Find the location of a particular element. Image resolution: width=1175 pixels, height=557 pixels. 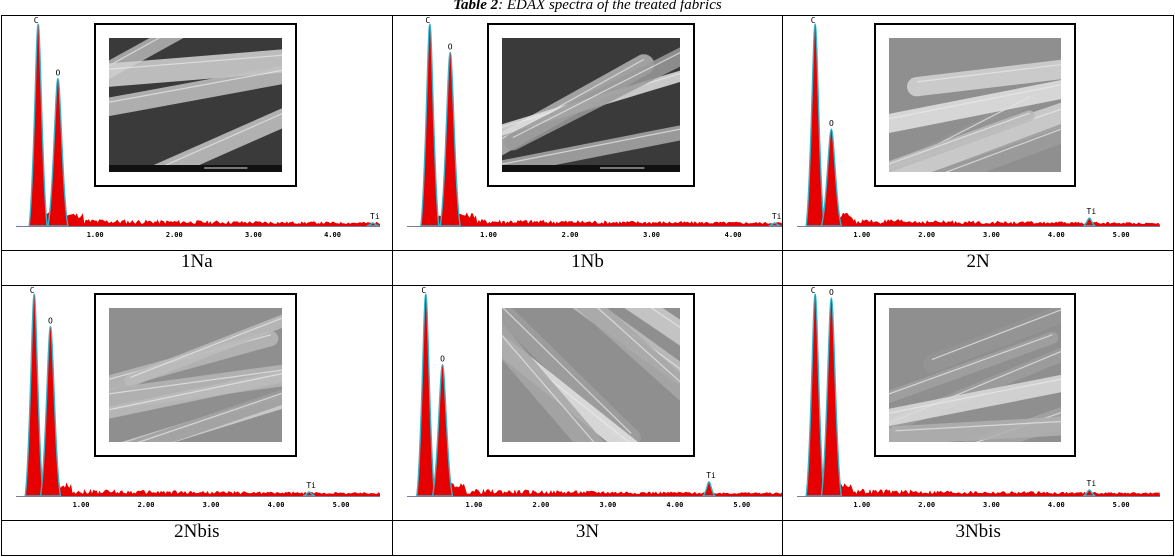

panel-label: 1Na is located at coordinates (197, 267).